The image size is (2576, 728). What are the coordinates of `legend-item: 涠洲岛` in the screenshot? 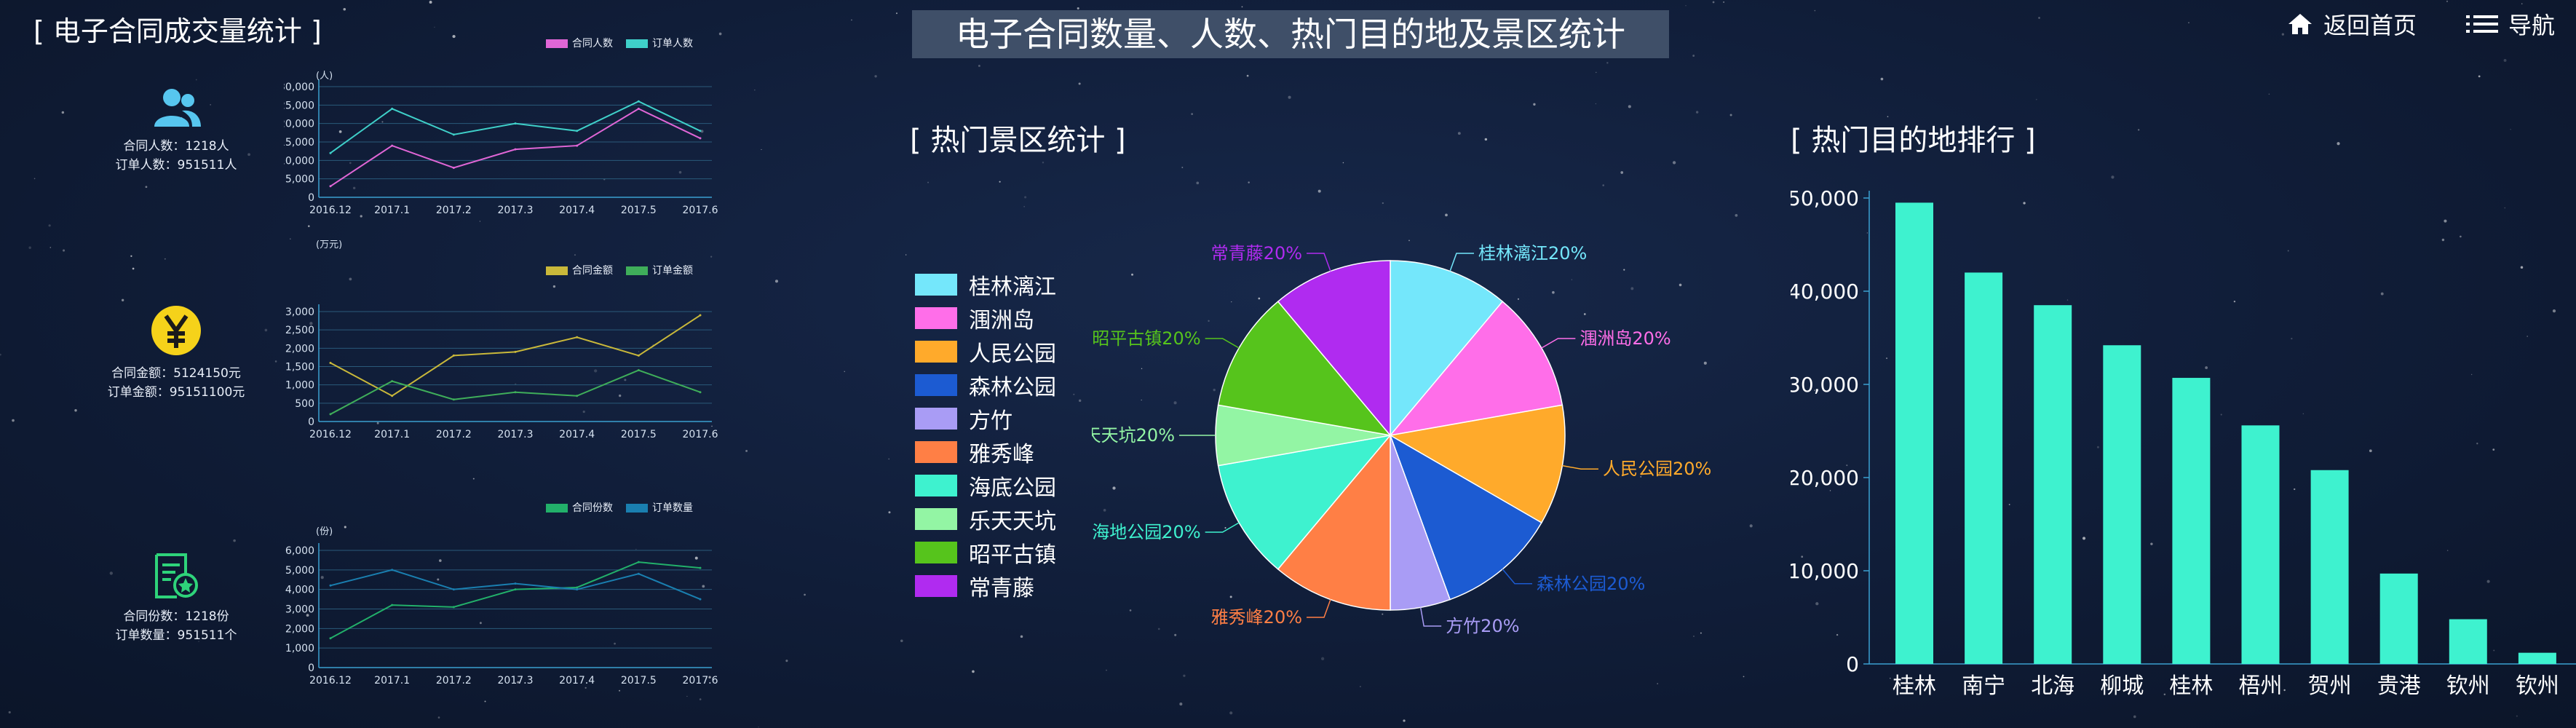 It's located at (985, 318).